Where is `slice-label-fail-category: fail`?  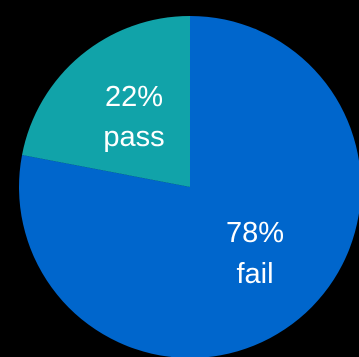 slice-label-fail-category: fail is located at coordinates (254, 274).